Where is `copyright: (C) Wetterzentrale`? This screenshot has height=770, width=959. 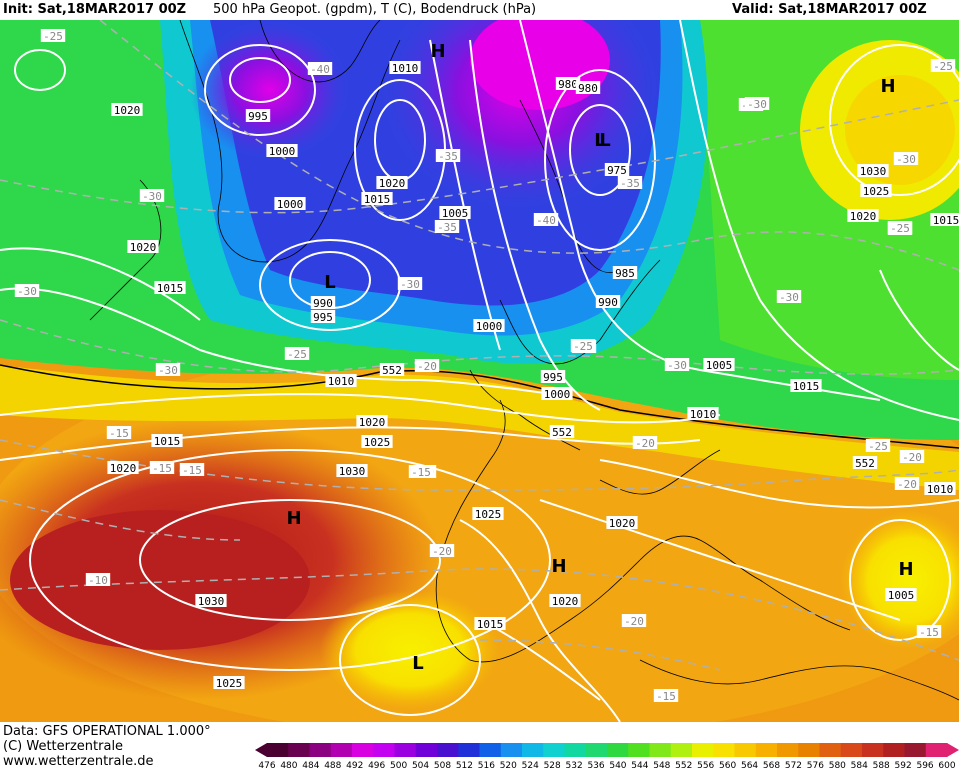 copyright: (C) Wetterzentrale is located at coordinates (63, 746).